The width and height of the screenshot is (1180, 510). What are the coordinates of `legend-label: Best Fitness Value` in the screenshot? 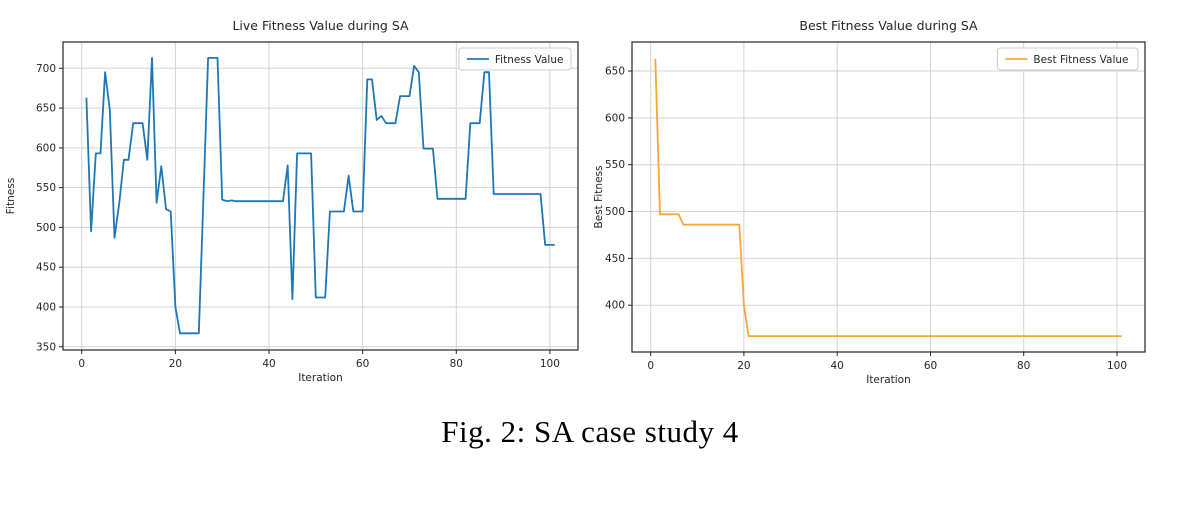 It's located at (1080, 60).